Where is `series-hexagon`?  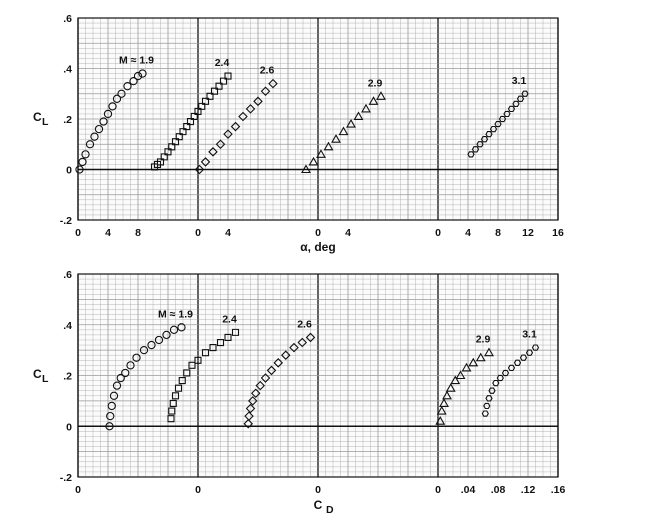 series-hexagon is located at coordinates (498, 124).